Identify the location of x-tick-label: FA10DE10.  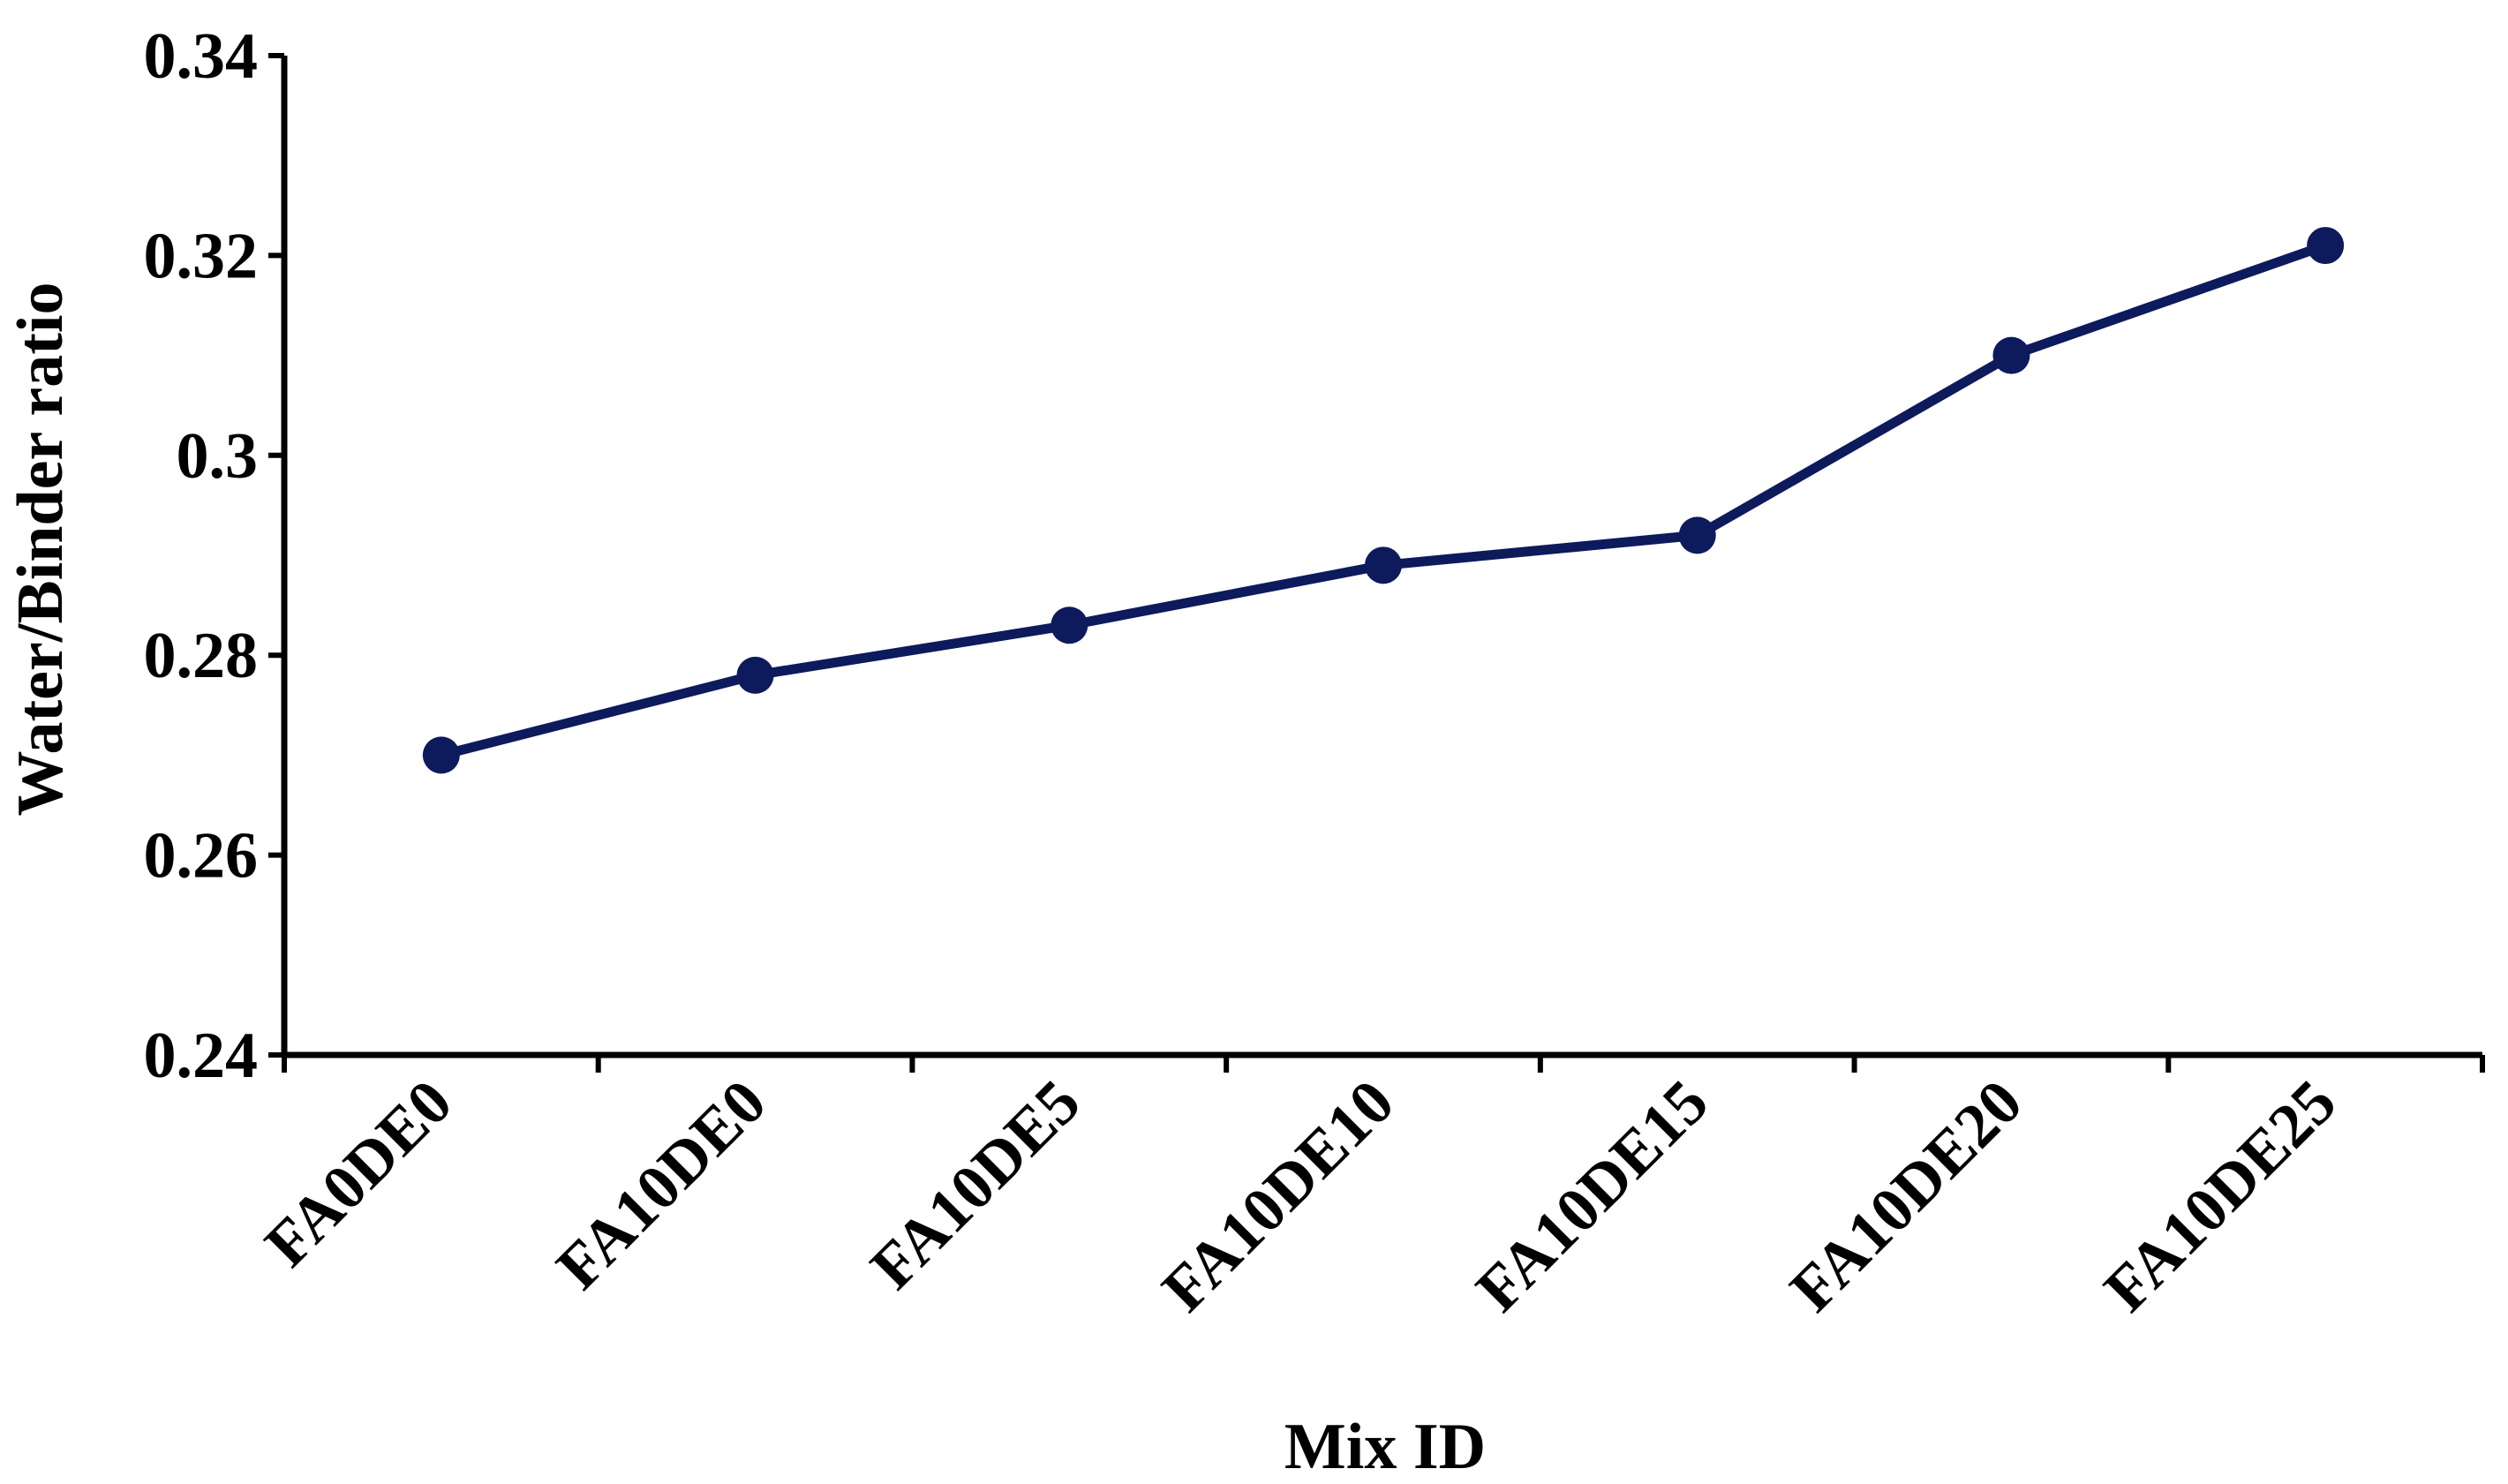
(1278, 1195).